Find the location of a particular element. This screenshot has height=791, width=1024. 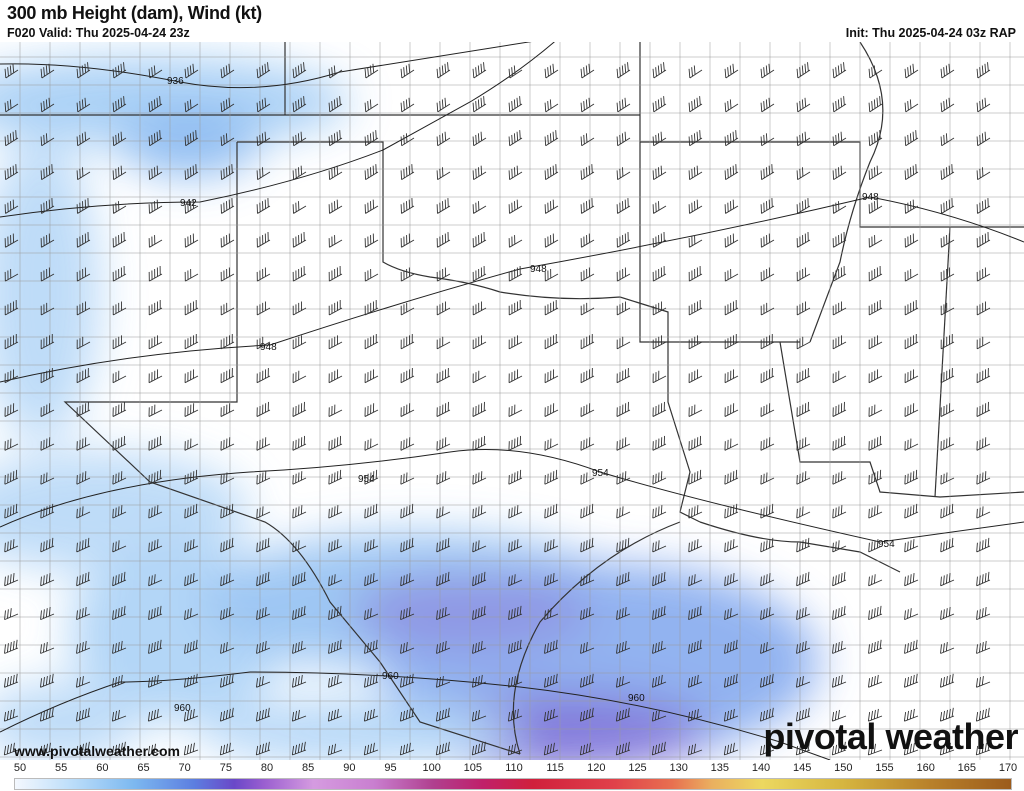

colorbar-tick-label: 115 is located at coordinates (555, 768).